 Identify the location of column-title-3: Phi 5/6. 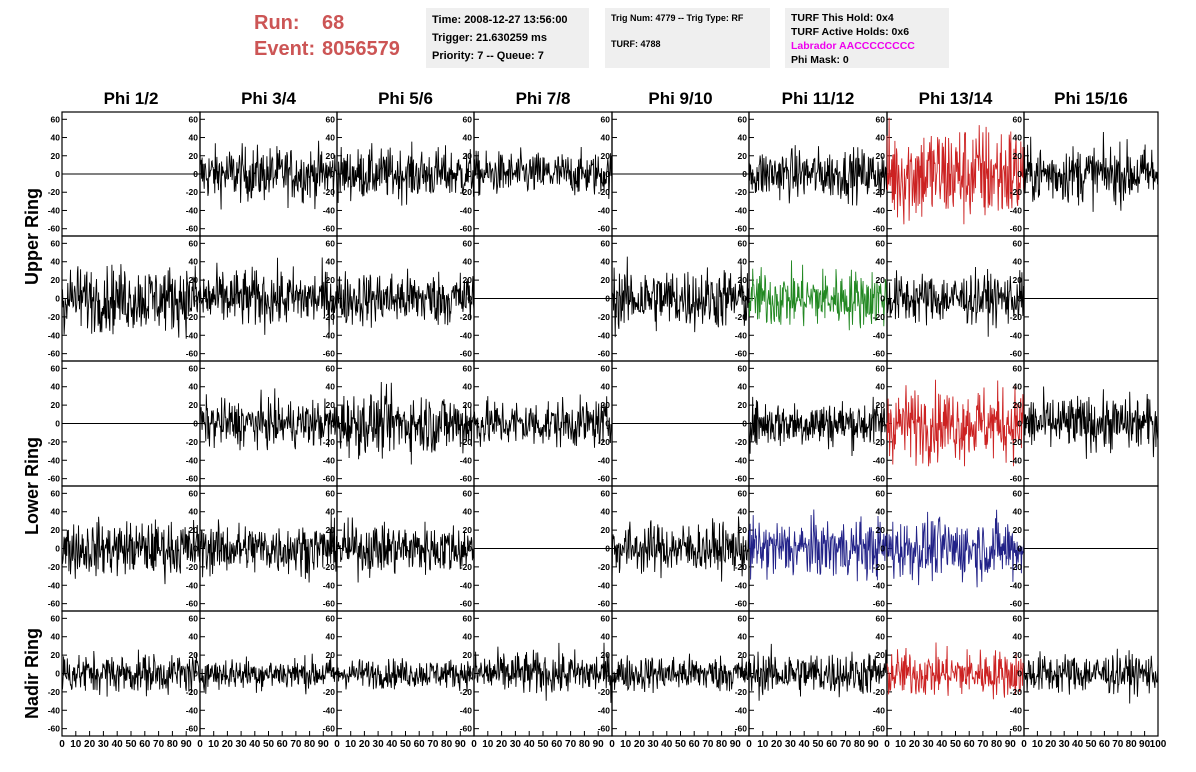
(405, 98).